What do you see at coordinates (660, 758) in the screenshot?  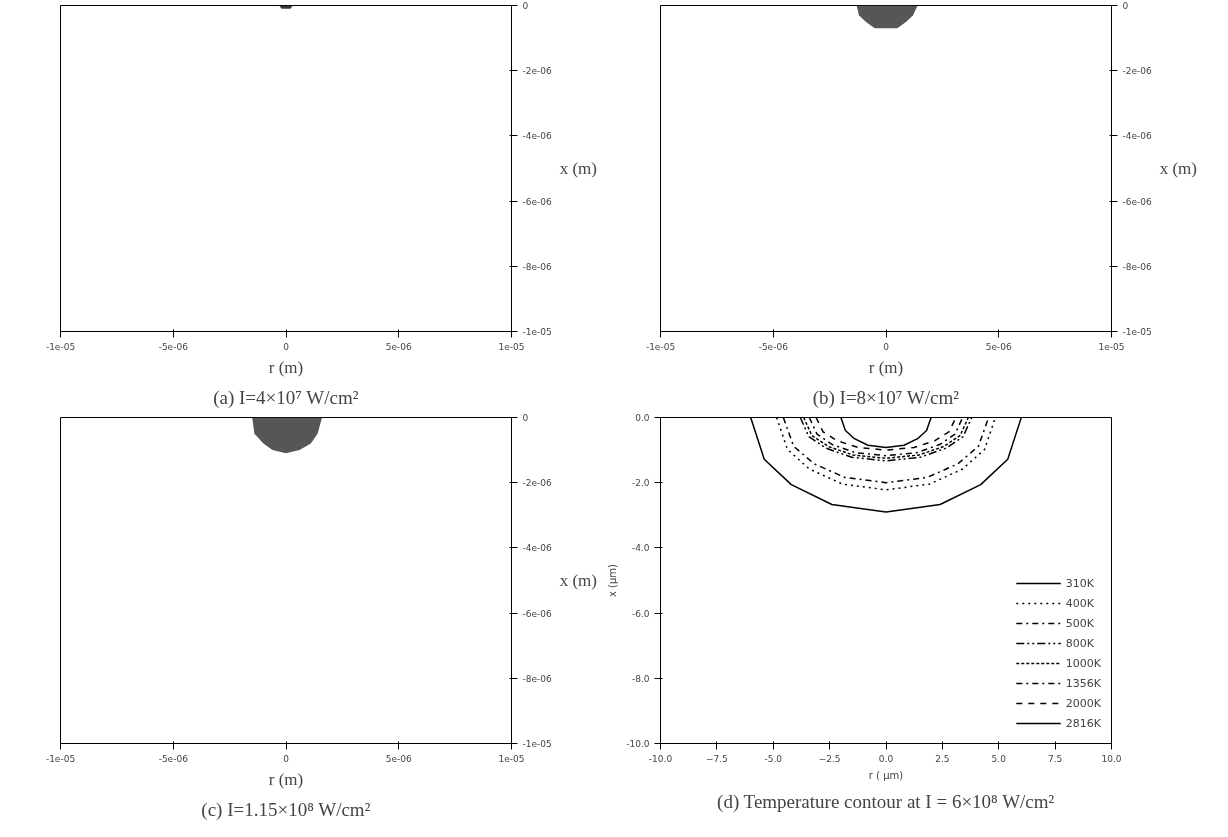 I see `x-tick-label: -10.0` at bounding box center [660, 758].